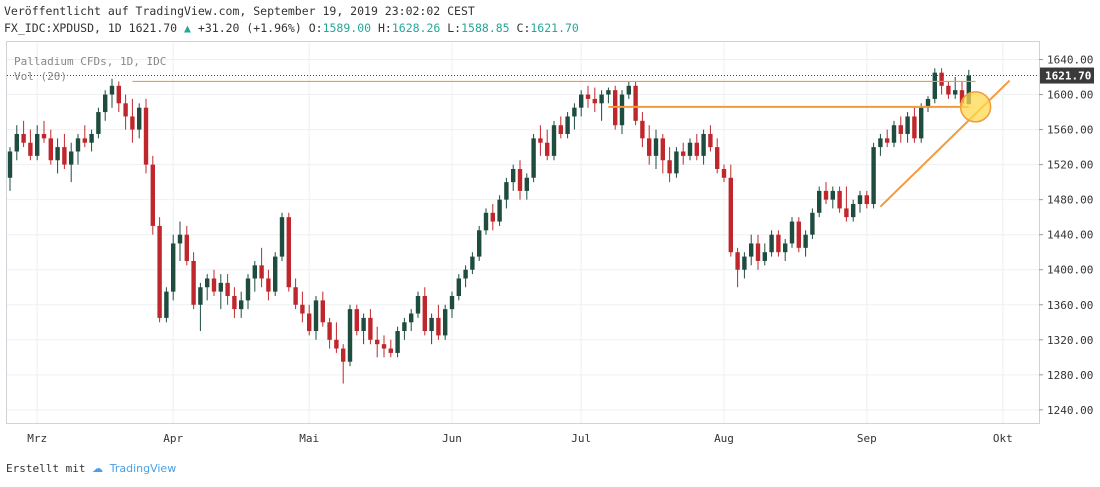 The width and height of the screenshot is (1100, 487). What do you see at coordinates (98, 468) in the screenshot?
I see `tradingview-logo-icon: ☁` at bounding box center [98, 468].